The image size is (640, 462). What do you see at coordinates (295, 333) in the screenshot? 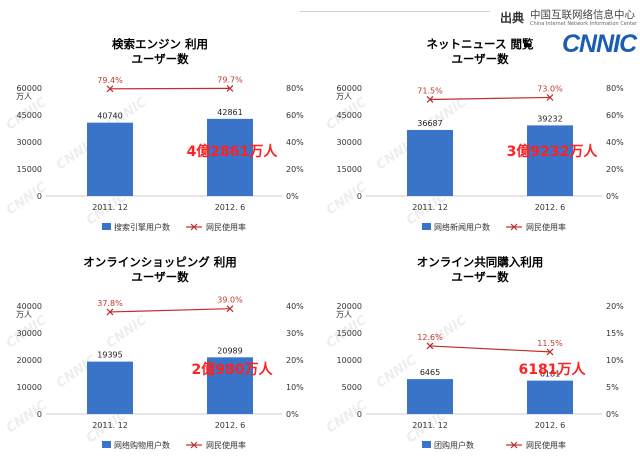
I see `y2-tick-label: 30%` at bounding box center [295, 333].